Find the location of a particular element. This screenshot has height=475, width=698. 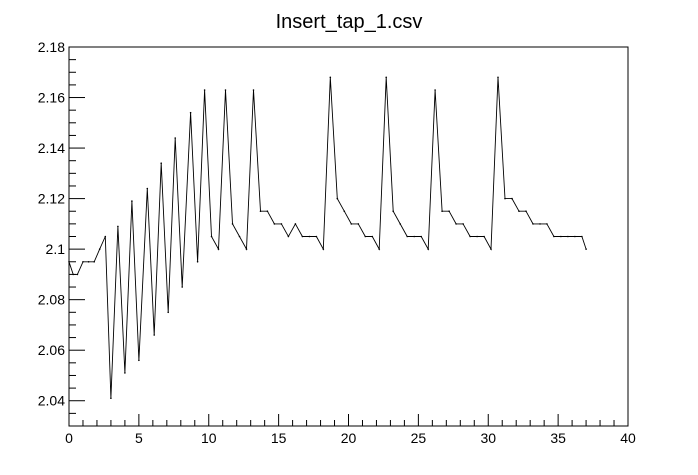

y-tick-label: 2.12 is located at coordinates (51, 199).